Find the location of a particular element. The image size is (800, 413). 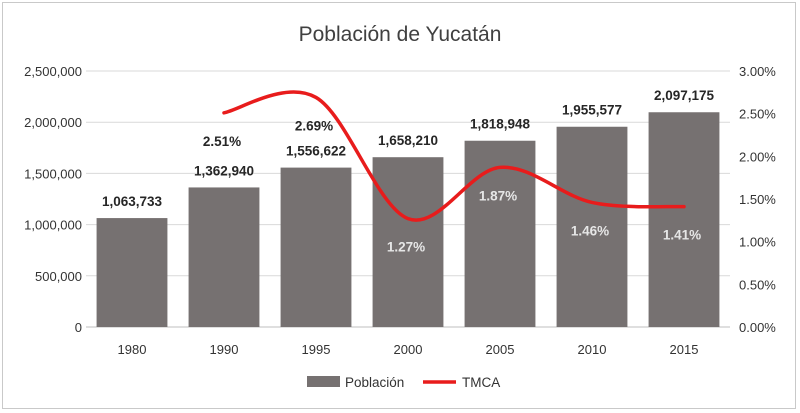

right-tick-label: 1.00% is located at coordinates (757, 242).